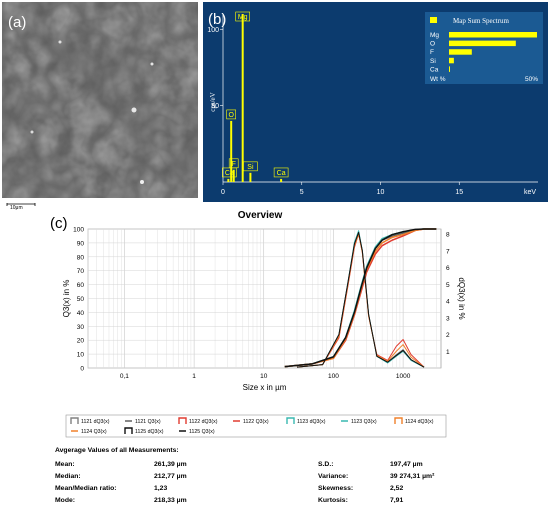 This screenshot has width=550, height=518. What do you see at coordinates (335, 488) in the screenshot?
I see `stats-right-label: Skewness:` at bounding box center [335, 488].